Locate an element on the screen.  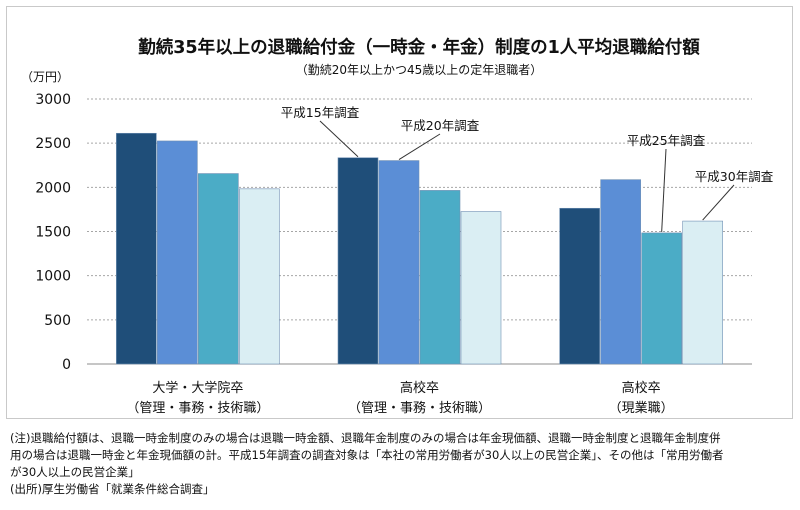
y-tick-label: 2000 is located at coordinates (53, 188).